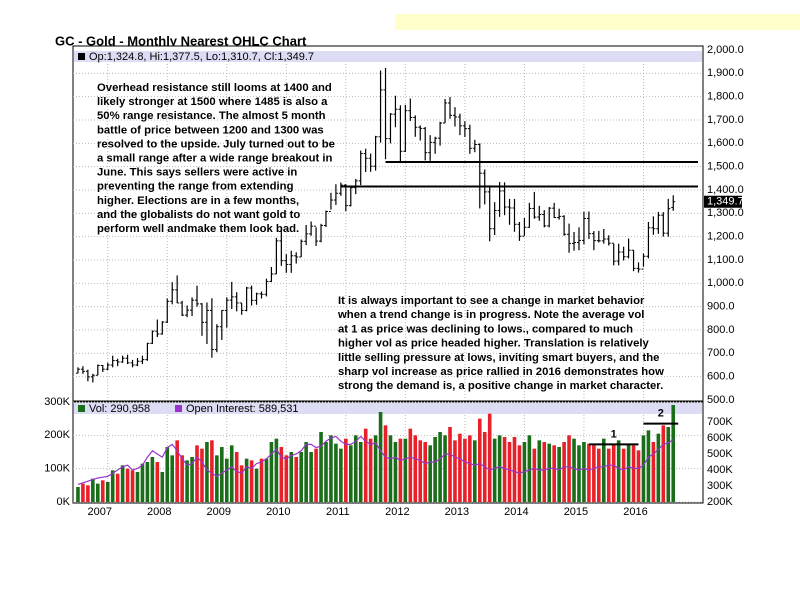  What do you see at coordinates (725, 237) in the screenshot?
I see `y-tick-label: 1,200.0` at bounding box center [725, 237].